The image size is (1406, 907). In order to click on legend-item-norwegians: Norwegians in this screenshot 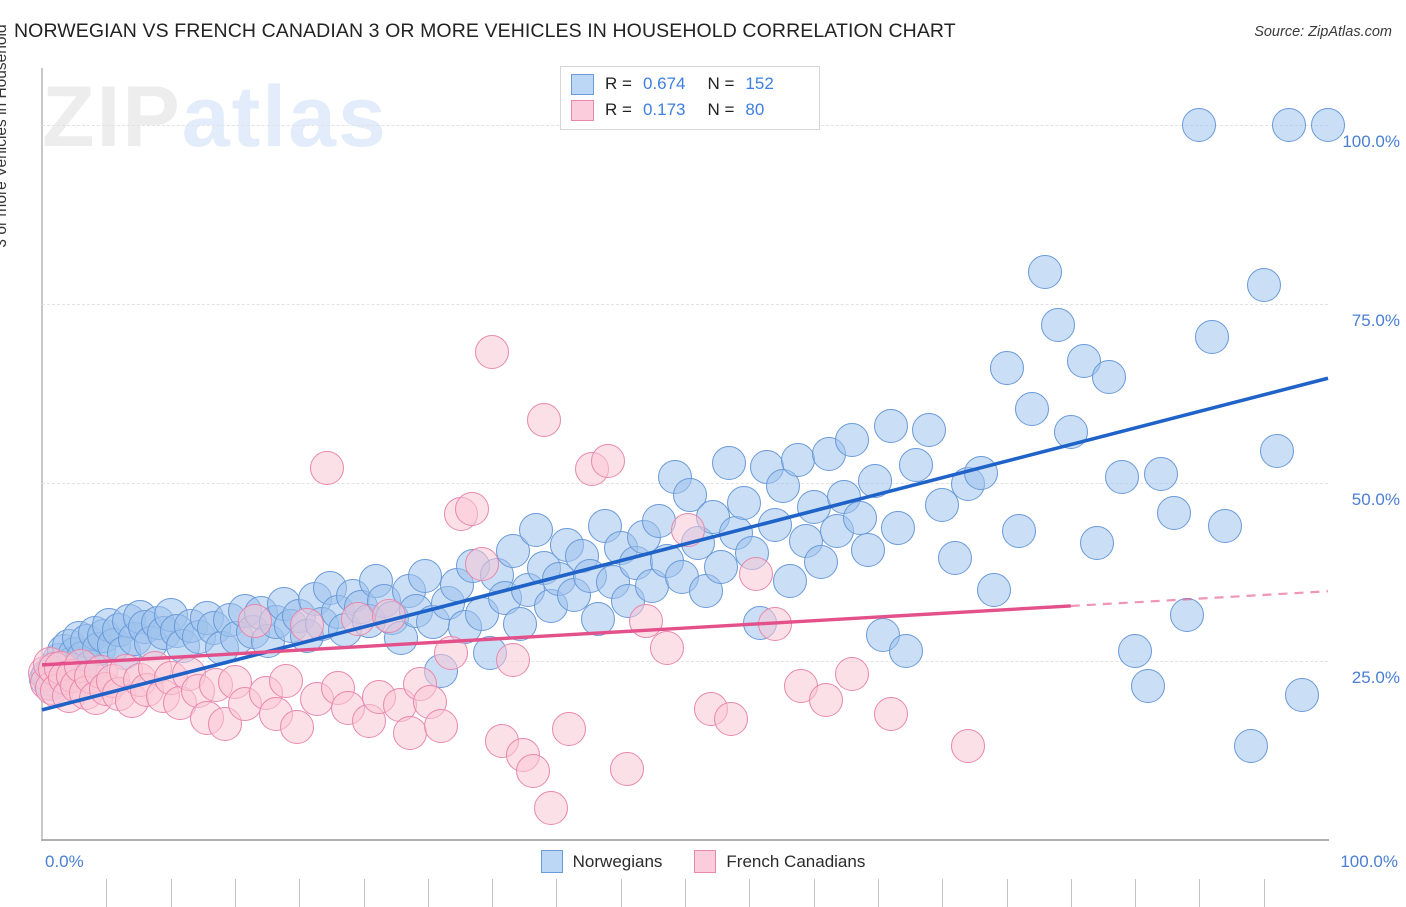, I will do `click(601, 861)`.